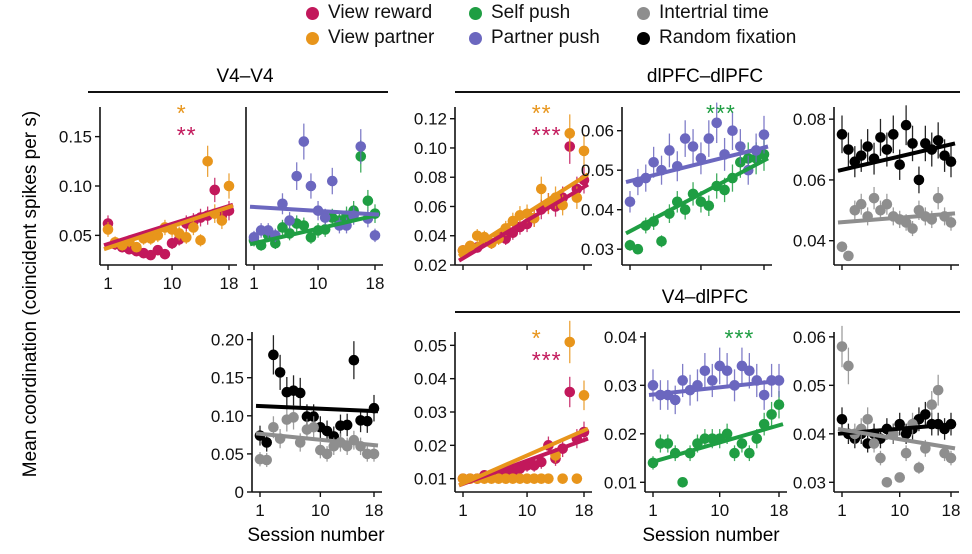  I want to click on legend-item-intertrial-time: Intertrial time, so click(703, 13).